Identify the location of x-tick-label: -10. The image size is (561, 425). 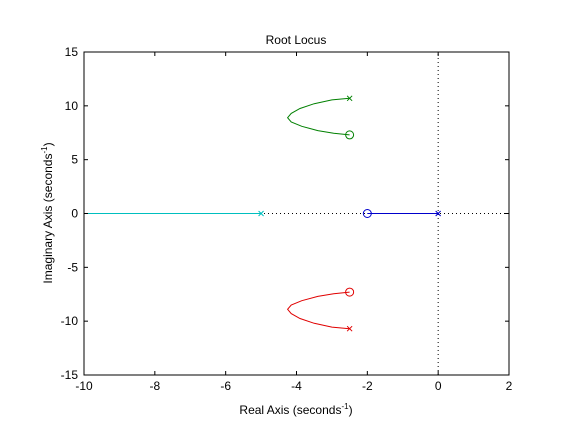
(84, 386).